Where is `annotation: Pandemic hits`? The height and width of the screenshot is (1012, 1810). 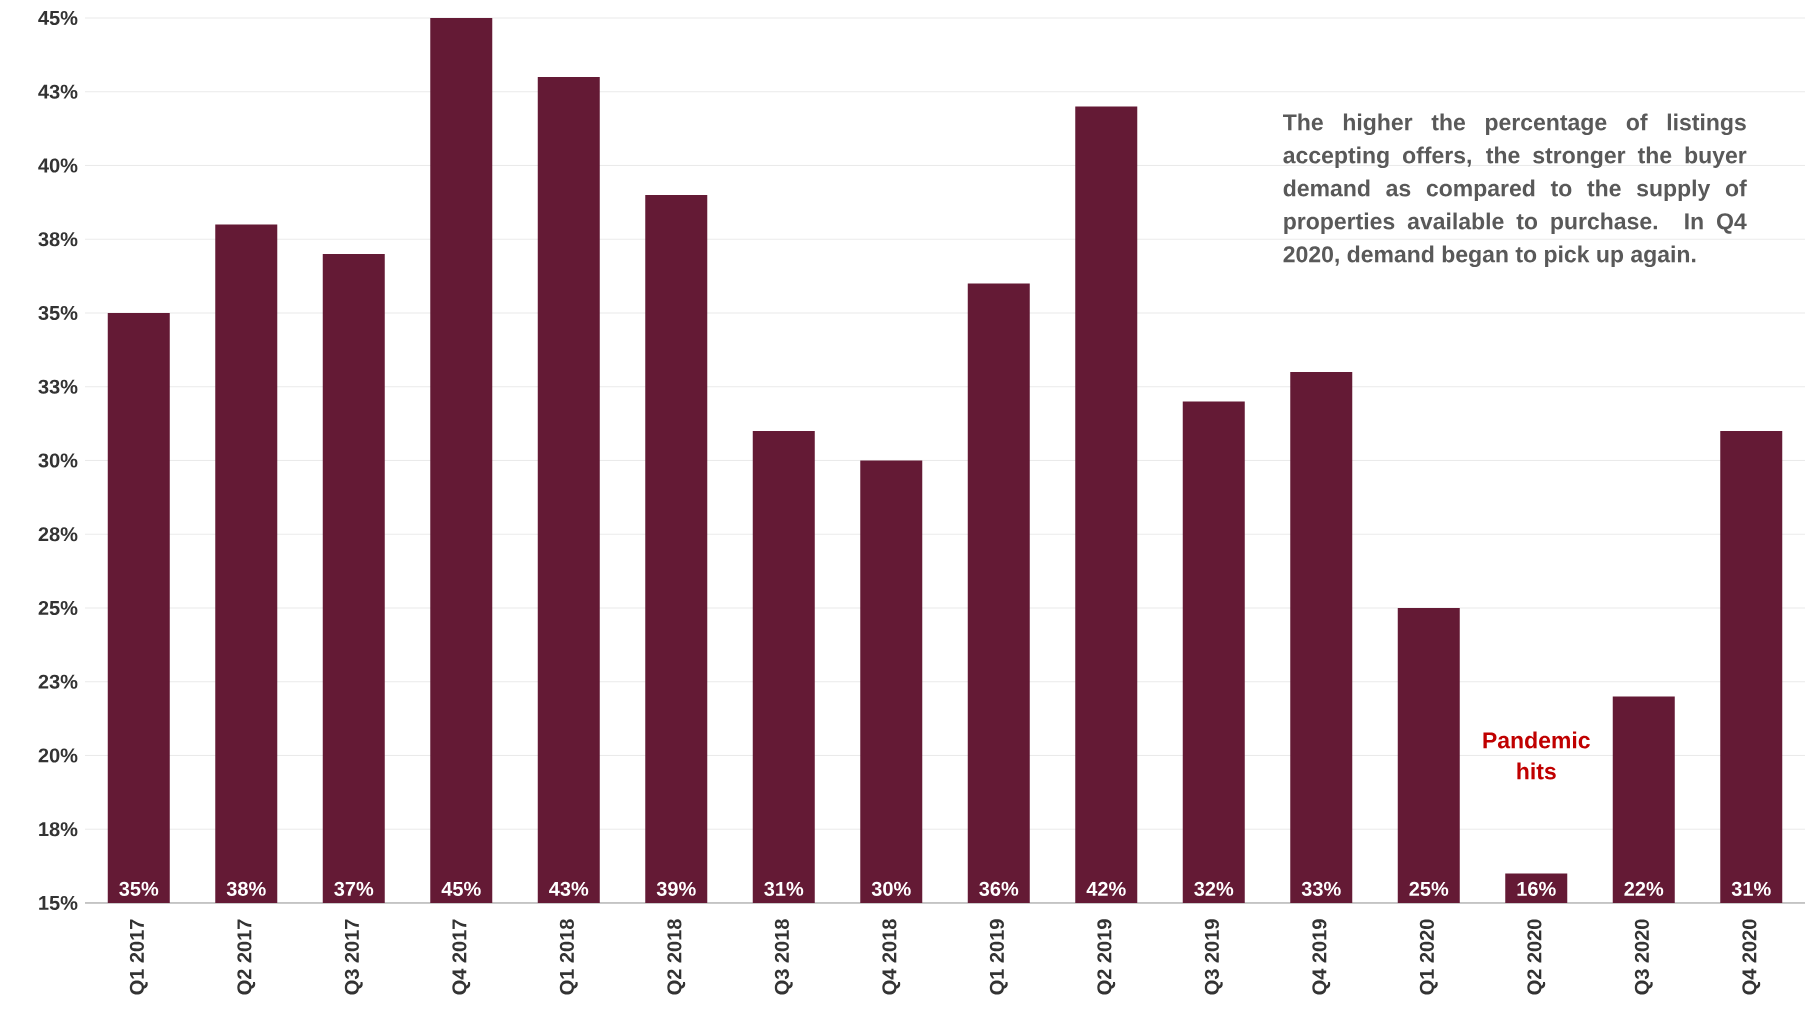
annotation: Pandemic hits is located at coordinates (1536, 755).